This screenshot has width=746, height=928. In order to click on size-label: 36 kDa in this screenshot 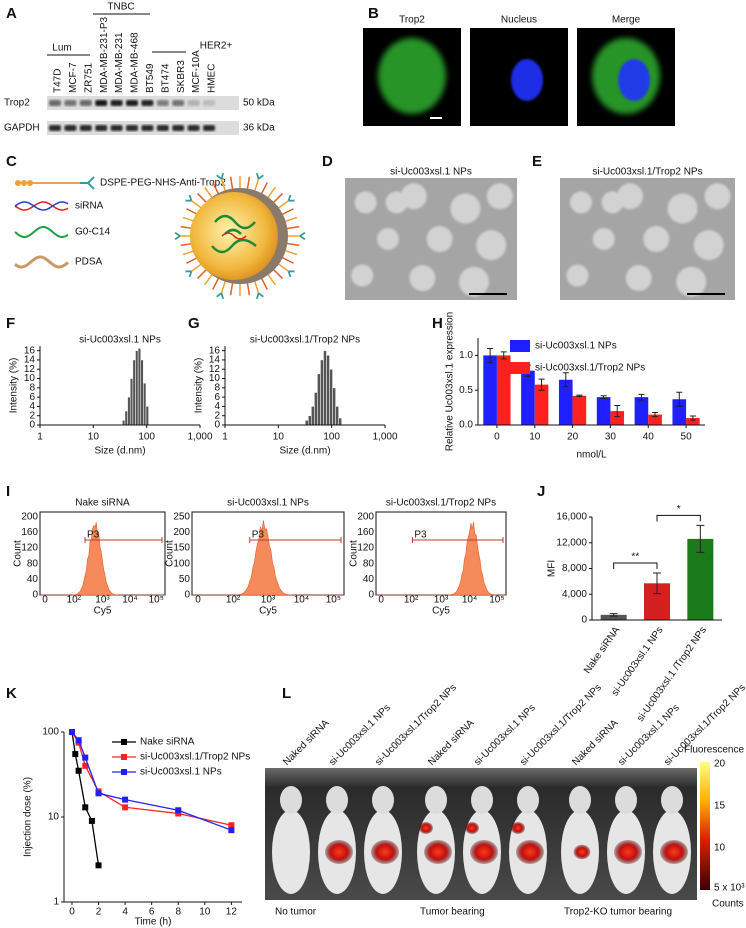, I will do `click(259, 128)`.